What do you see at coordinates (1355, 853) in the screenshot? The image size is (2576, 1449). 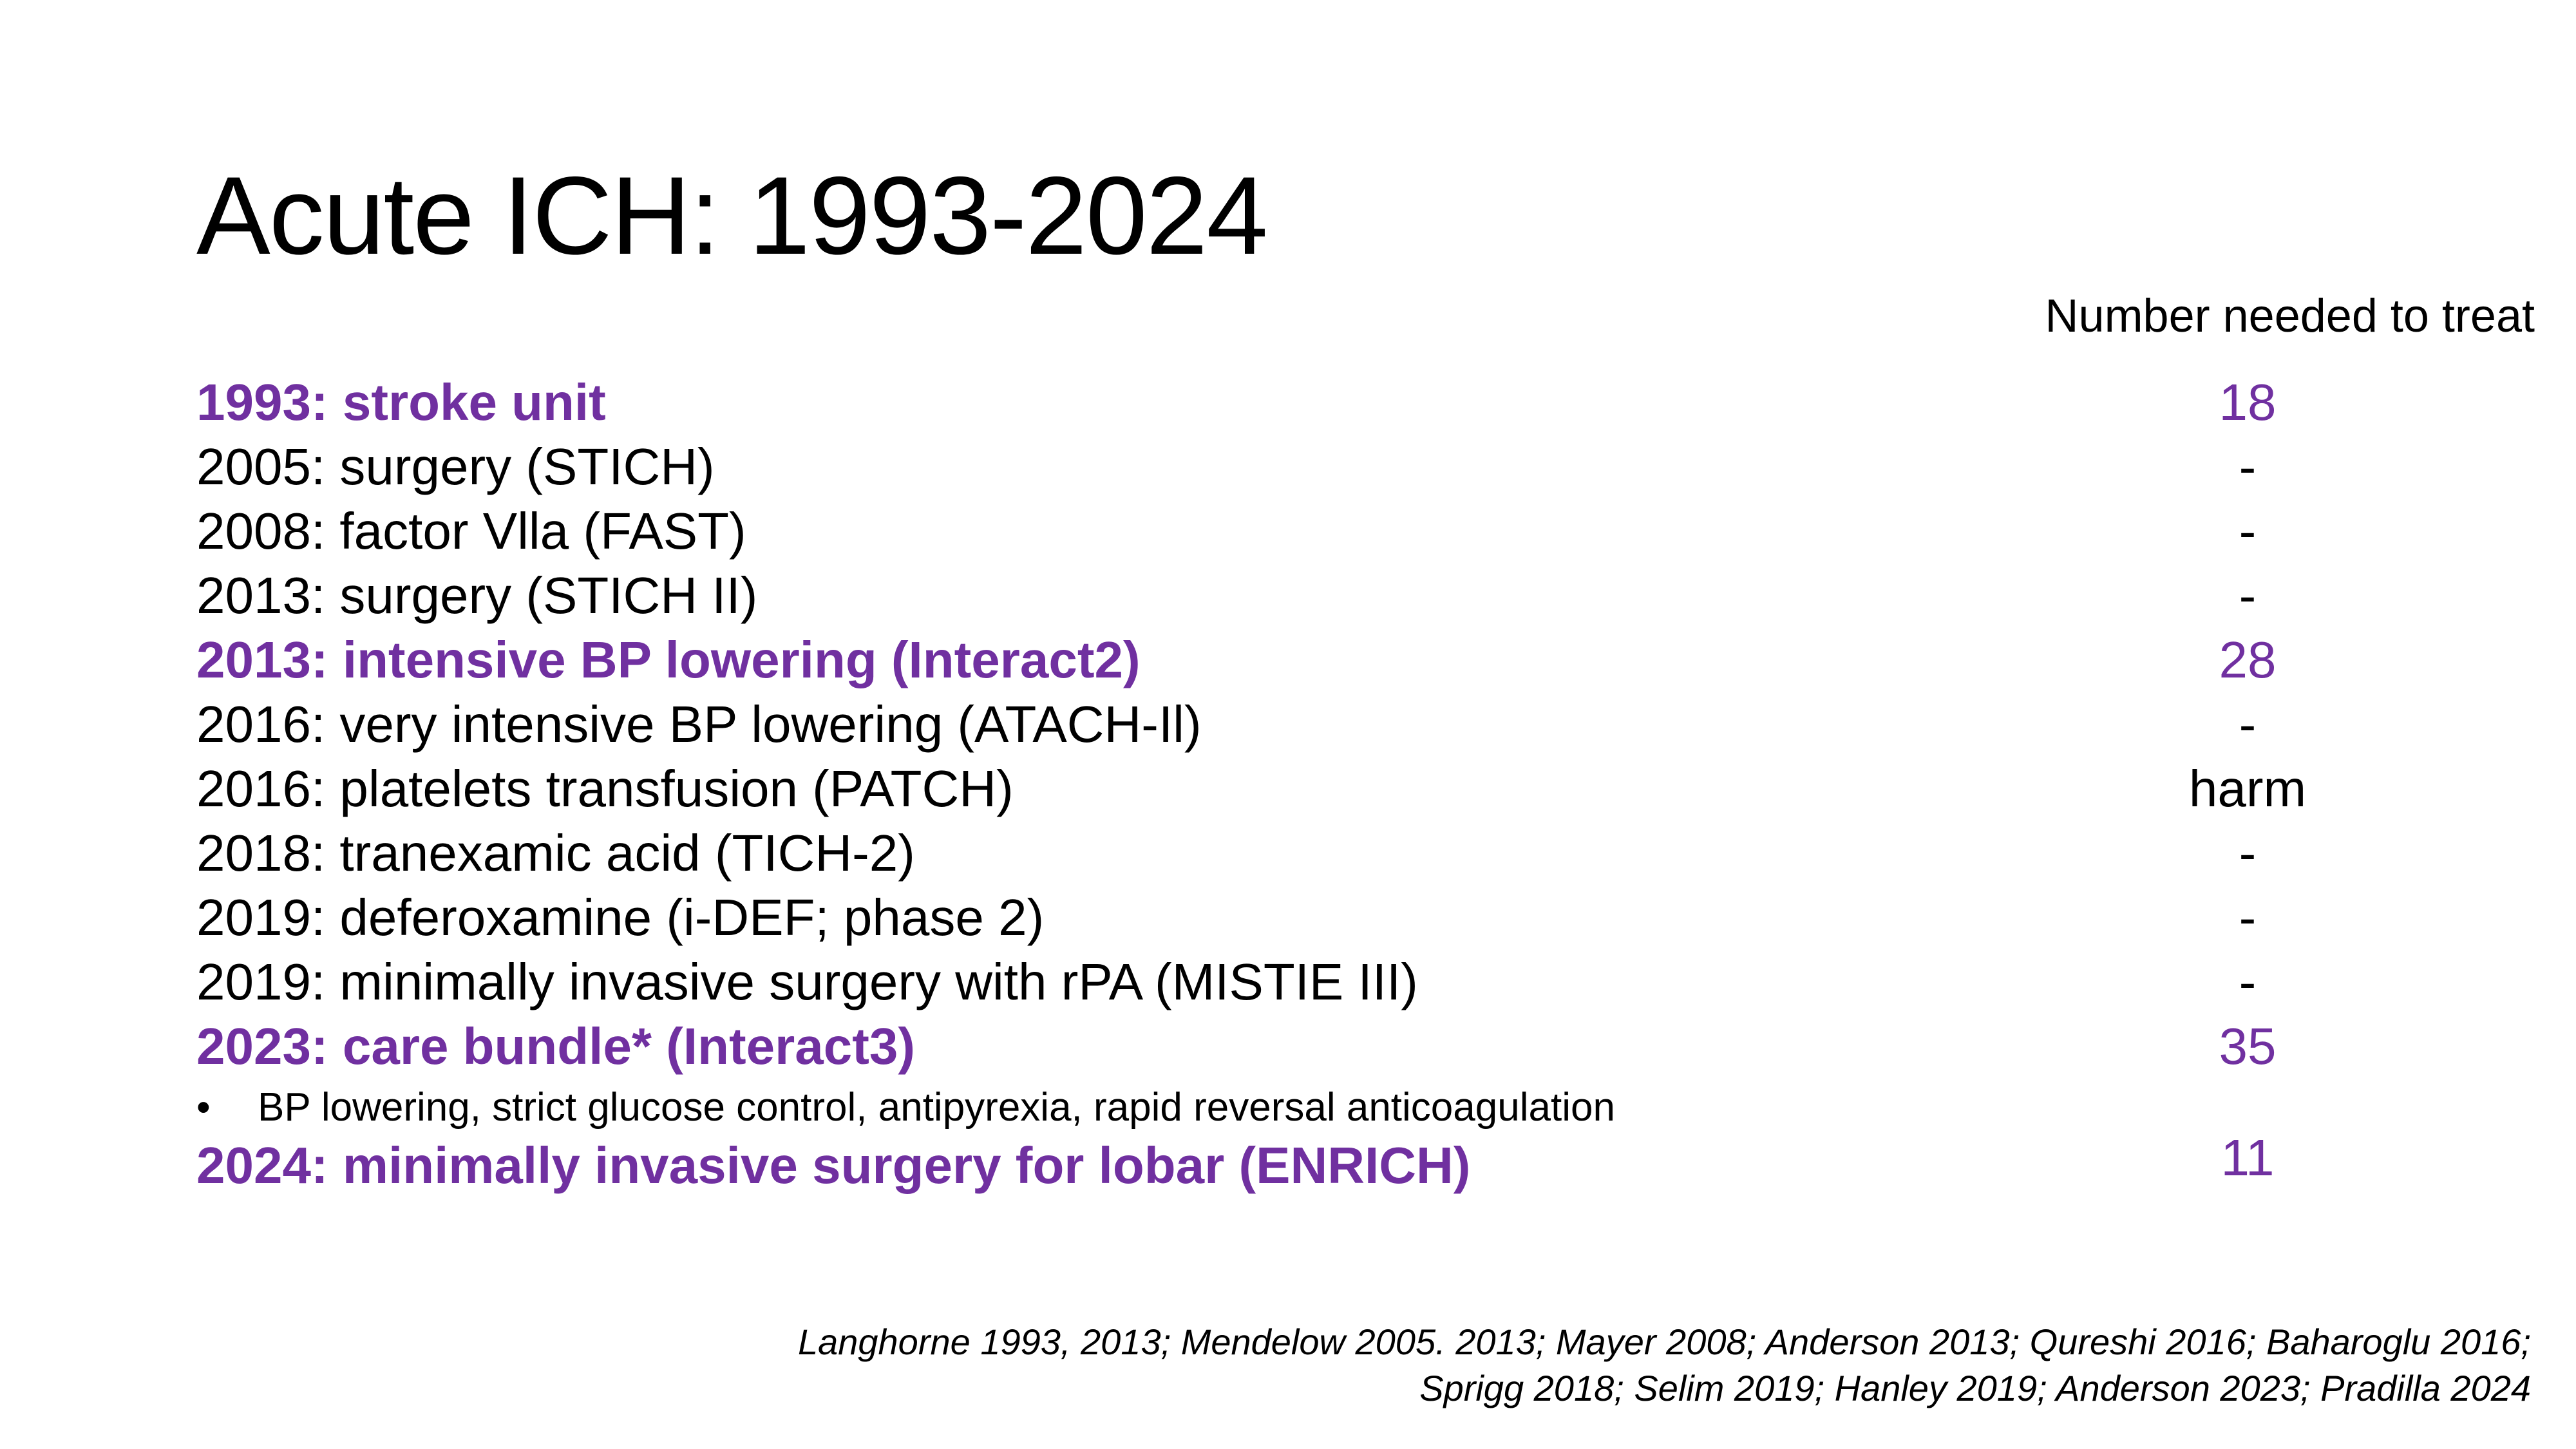 I see `trial-row: 2018: tranexamic acid (TICH-2) -` at bounding box center [1355, 853].